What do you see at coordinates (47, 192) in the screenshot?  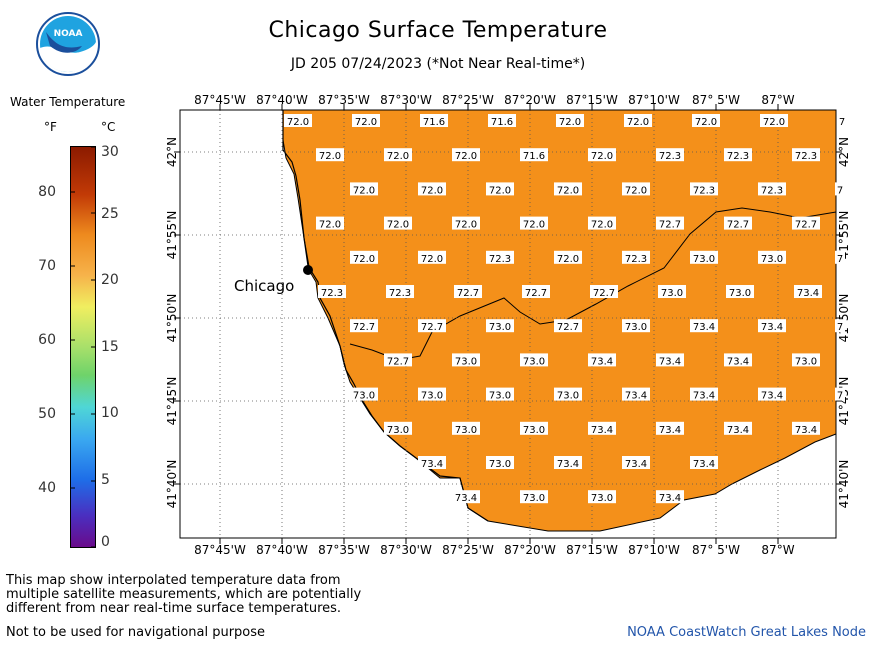 I see `legend-f-tick: 80` at bounding box center [47, 192].